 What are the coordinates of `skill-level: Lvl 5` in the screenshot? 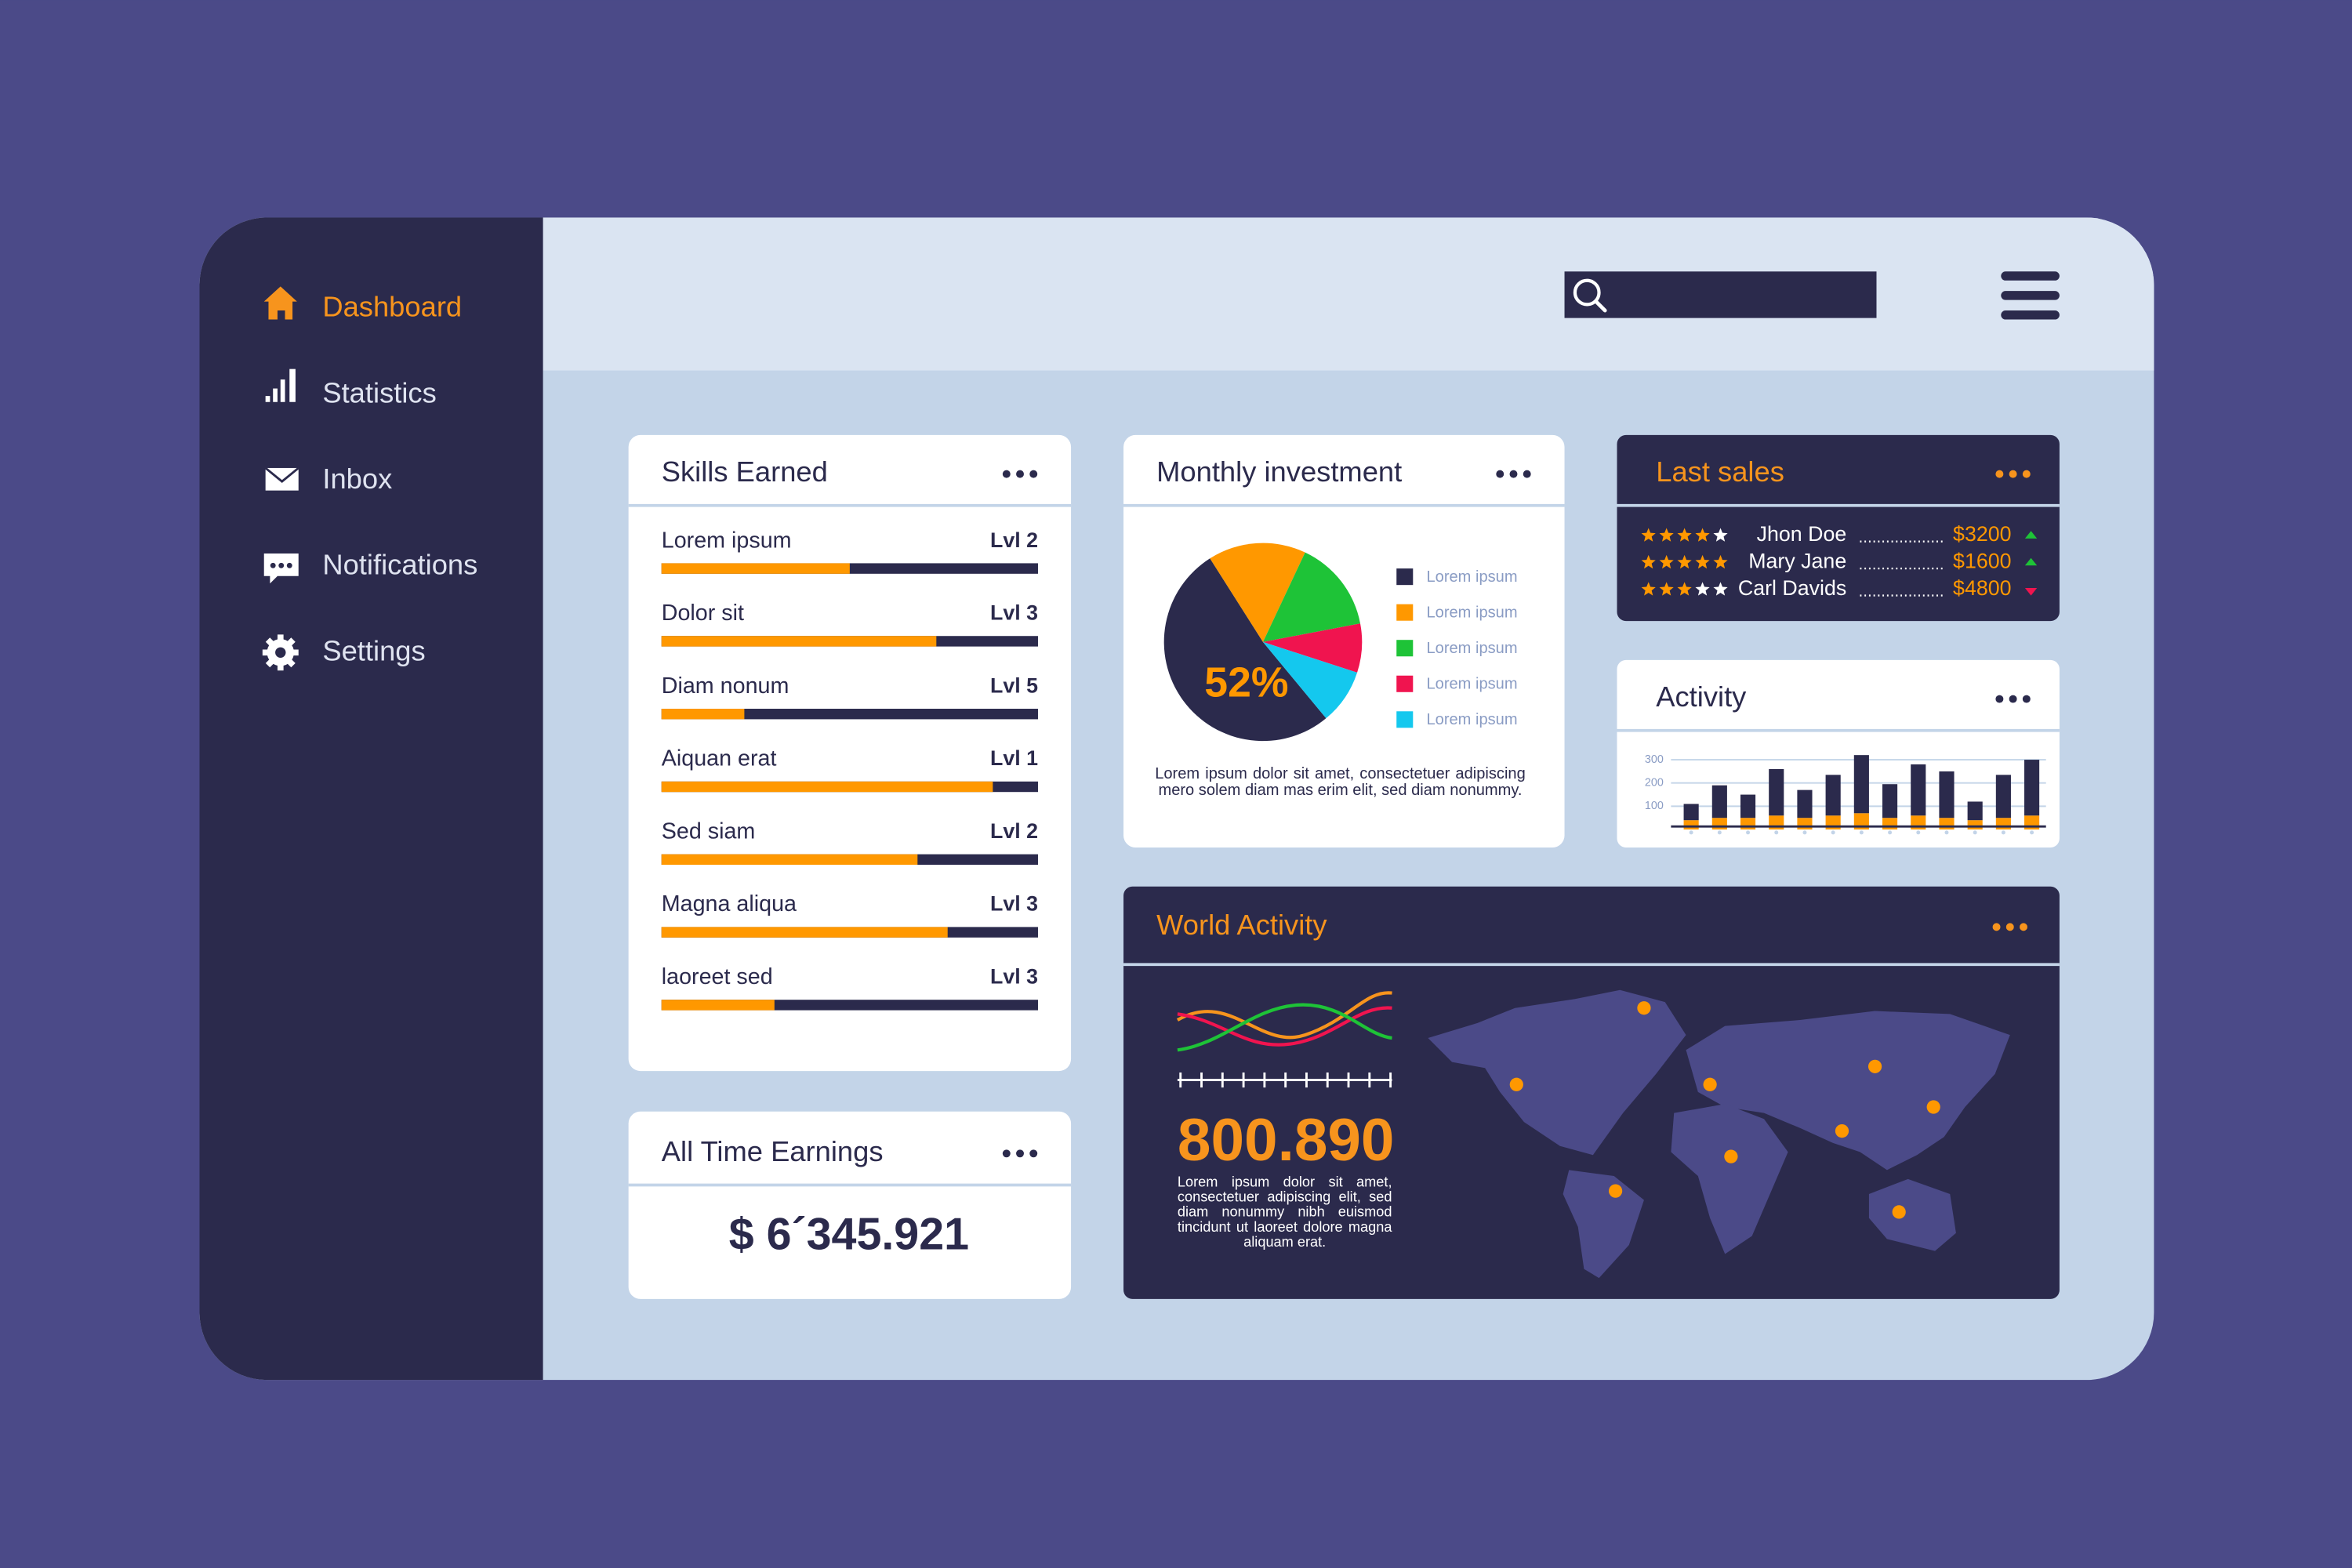 It's located at (1014, 685).